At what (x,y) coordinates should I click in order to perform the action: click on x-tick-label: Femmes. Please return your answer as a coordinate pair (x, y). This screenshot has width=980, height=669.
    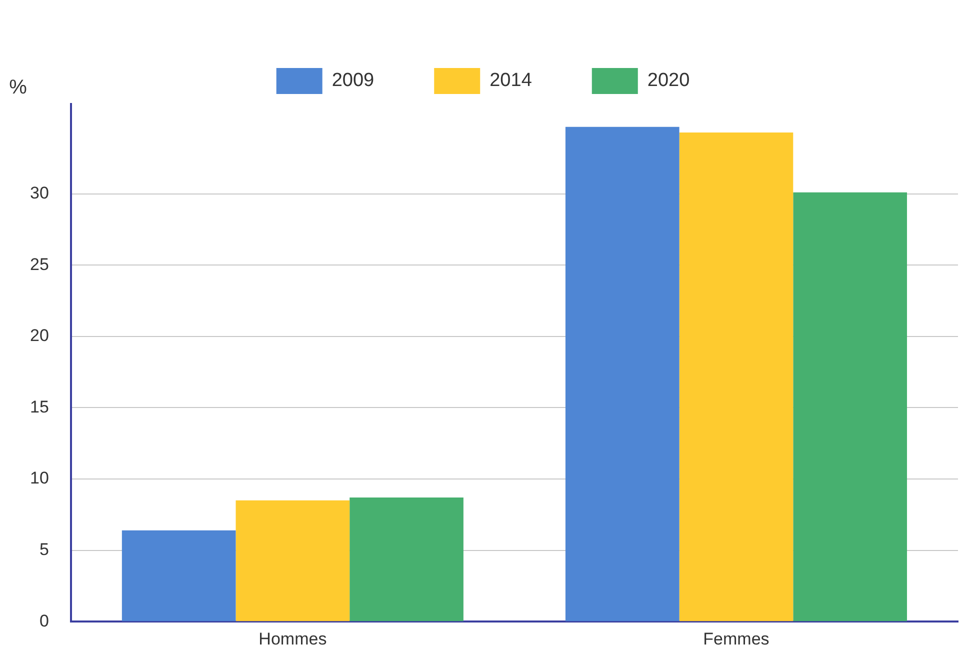
    Looking at the image, I should click on (736, 638).